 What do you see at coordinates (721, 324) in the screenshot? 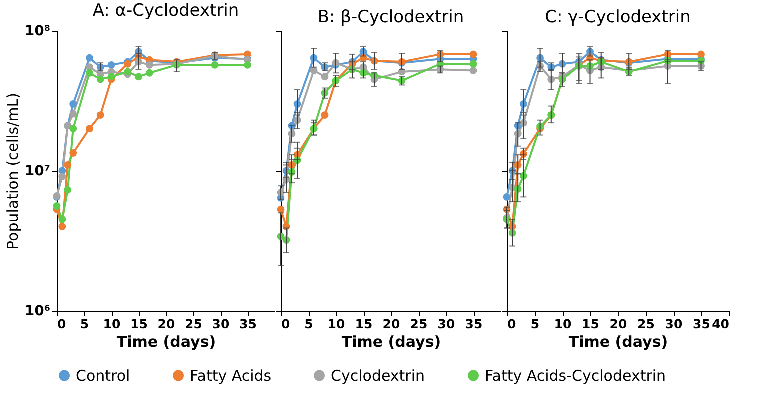
I see `x-tick-label: 40` at bounding box center [721, 324].